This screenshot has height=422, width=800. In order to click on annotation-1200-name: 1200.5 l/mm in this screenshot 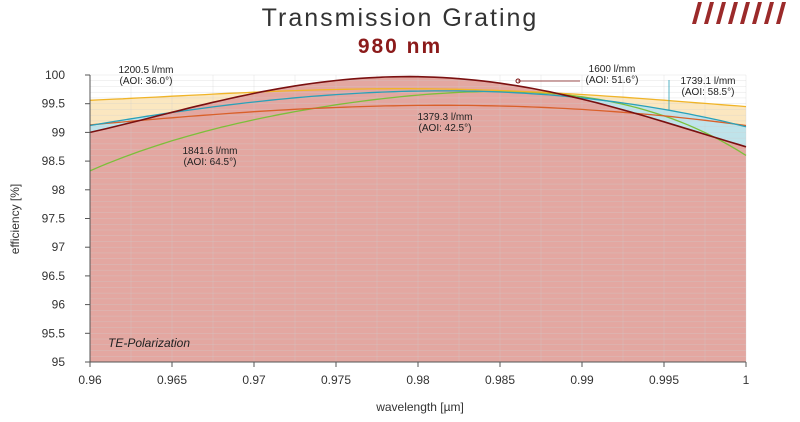, I will do `click(145, 70)`.